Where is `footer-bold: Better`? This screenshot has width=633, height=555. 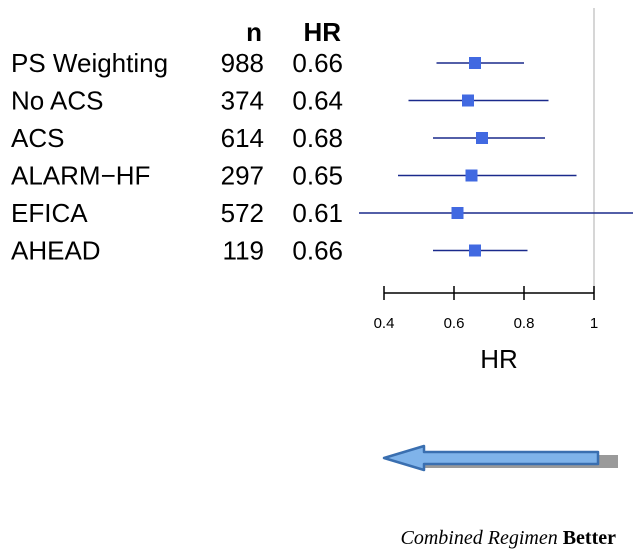
footer-bold: Better is located at coordinates (589, 538).